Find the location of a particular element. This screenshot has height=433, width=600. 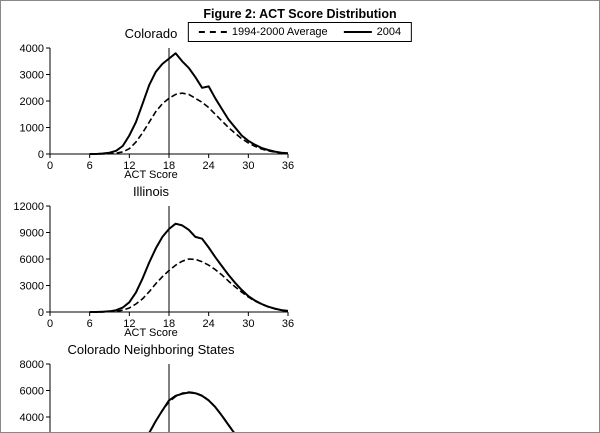

svg-text: 2000 is located at coordinates (32, 102).